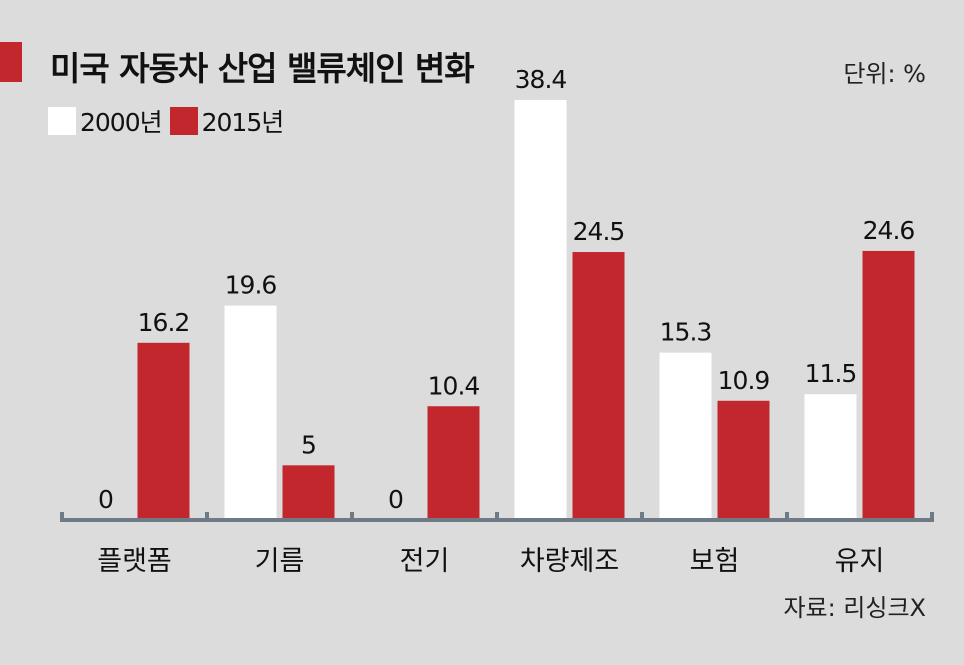  I want to click on data-label-2015: 24.6, so click(889, 230).